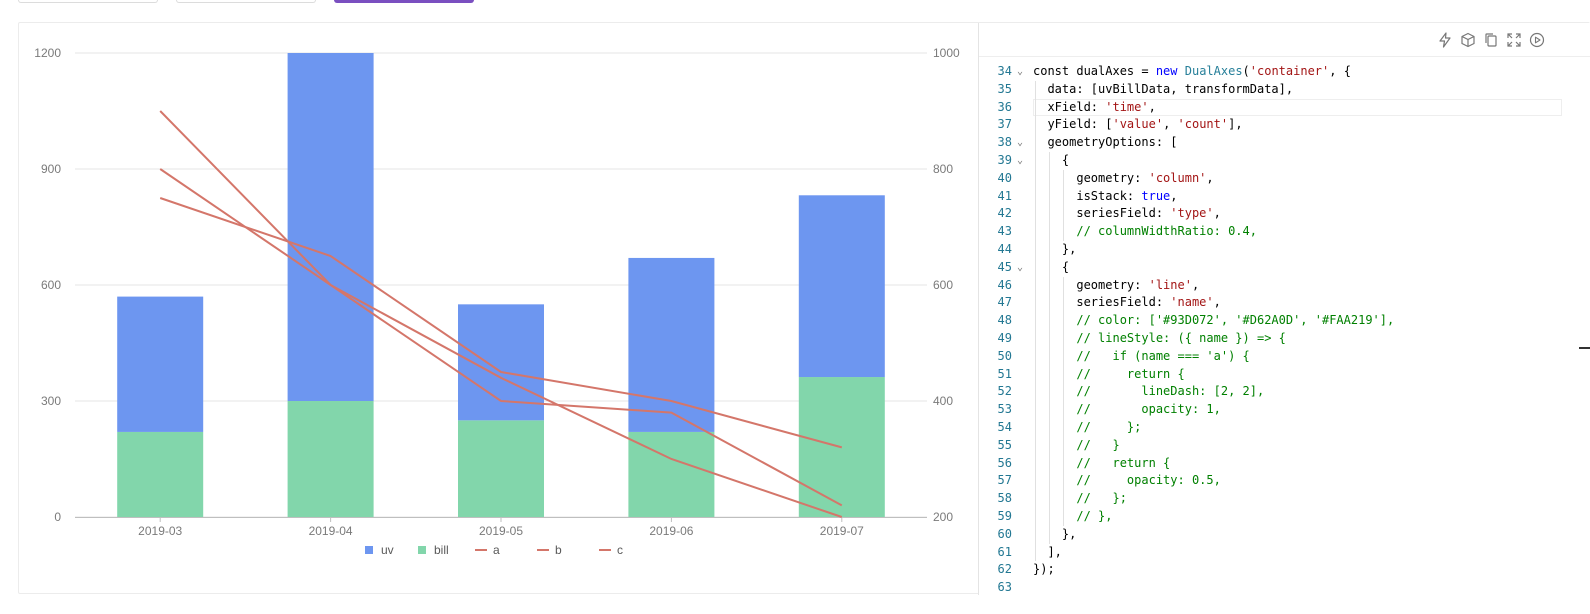 The width and height of the screenshot is (1590, 614). I want to click on code-line: 40 geometry: 'column',, so click(1284, 178).